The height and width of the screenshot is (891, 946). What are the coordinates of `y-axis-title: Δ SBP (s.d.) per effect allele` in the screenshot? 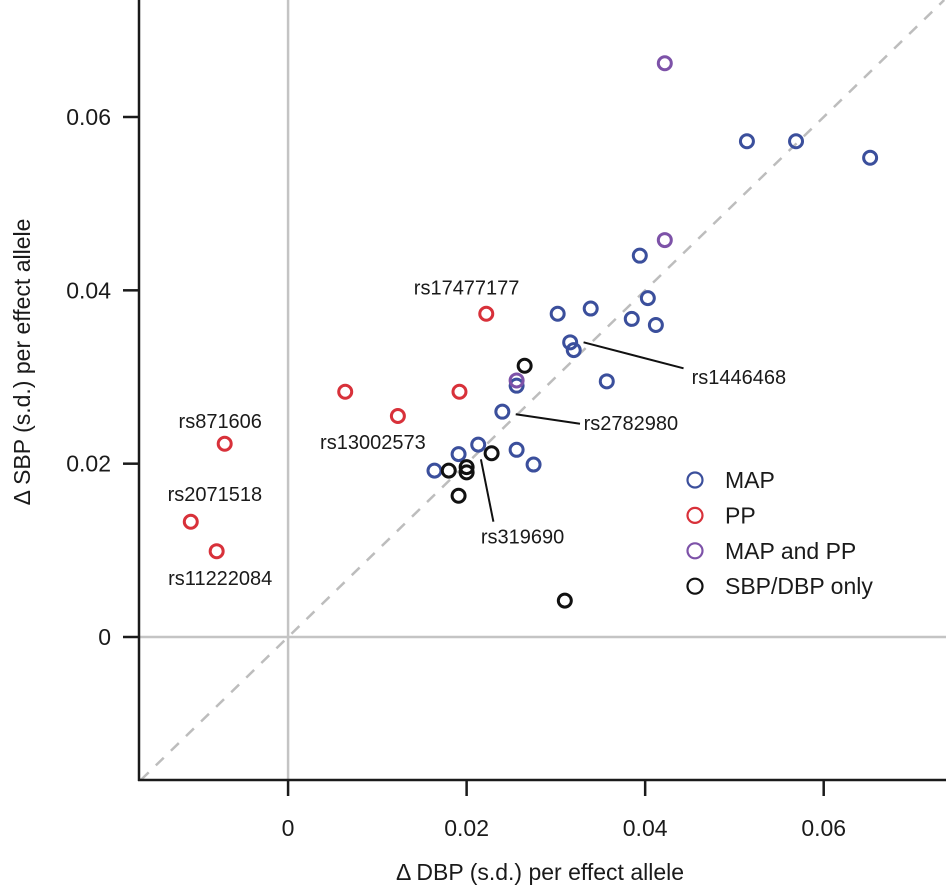 It's located at (22, 362).